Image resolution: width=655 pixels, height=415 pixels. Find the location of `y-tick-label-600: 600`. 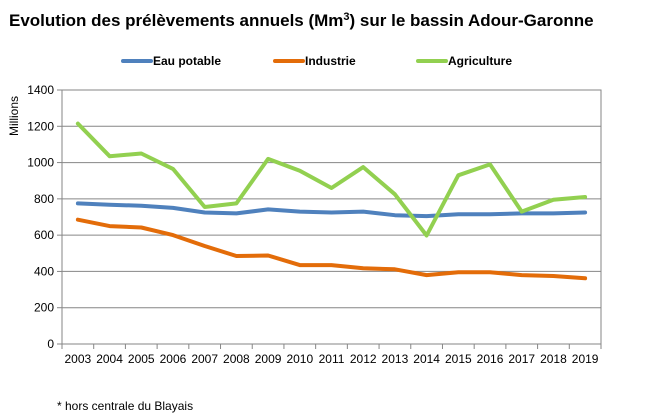

y-tick-label-600: 600 is located at coordinates (44, 235).